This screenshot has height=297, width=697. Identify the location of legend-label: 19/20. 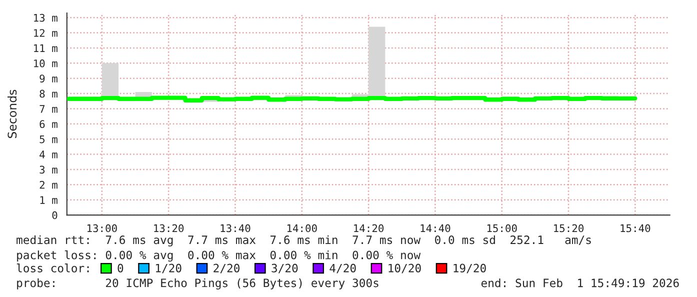
(470, 269).